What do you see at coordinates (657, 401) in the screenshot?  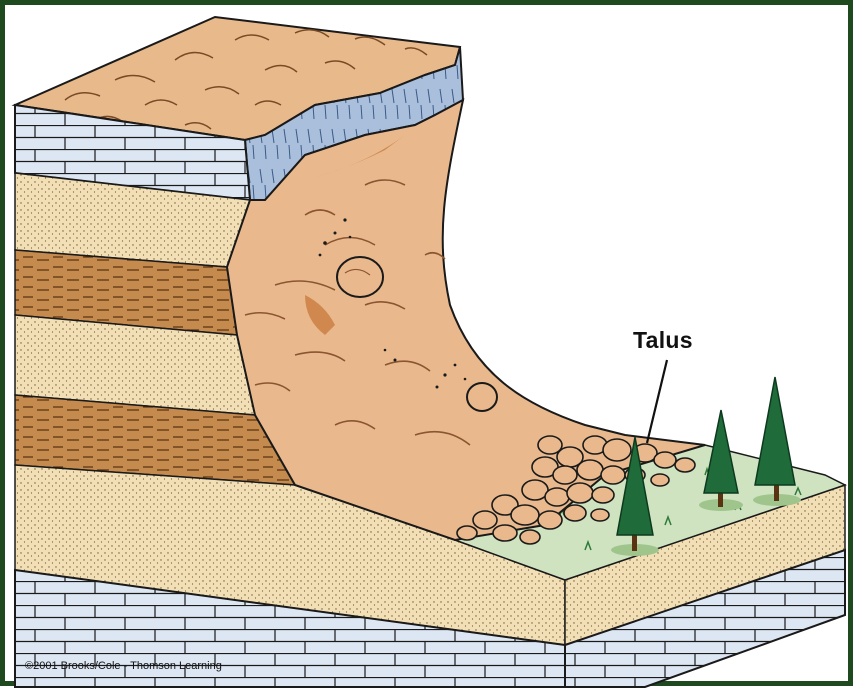 I see `talus-leader-line` at bounding box center [657, 401].